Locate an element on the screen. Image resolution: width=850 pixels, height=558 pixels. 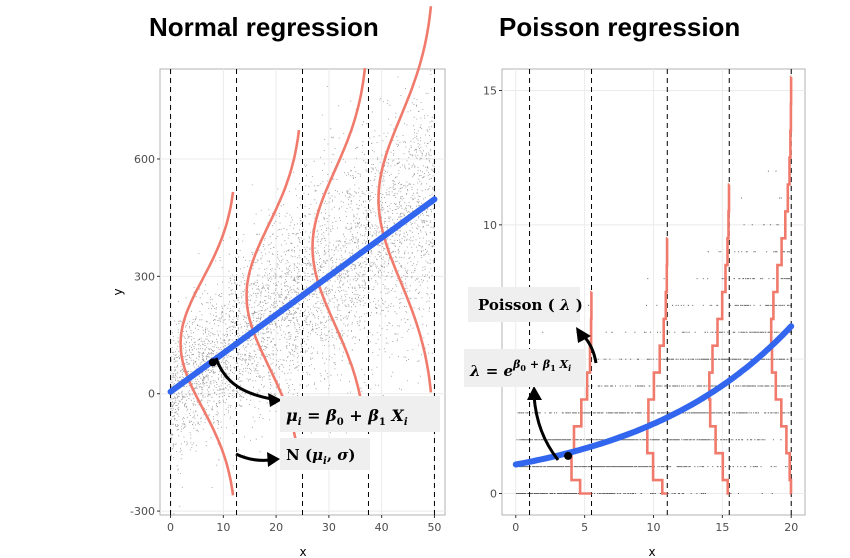
mu-symbol-2: μ is located at coordinates (317, 455).